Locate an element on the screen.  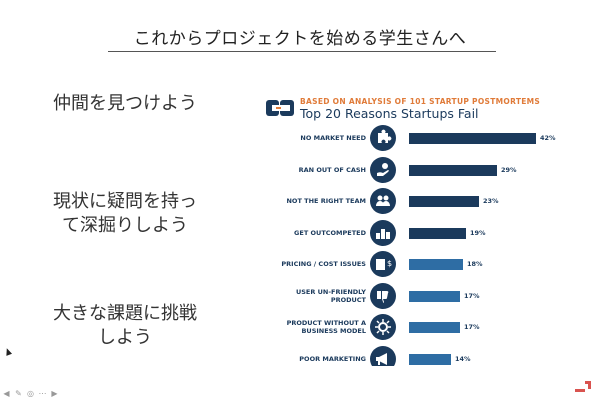
reason-label: USER UN-FRIENDLY PRODUCT is located at coordinates (314, 296).